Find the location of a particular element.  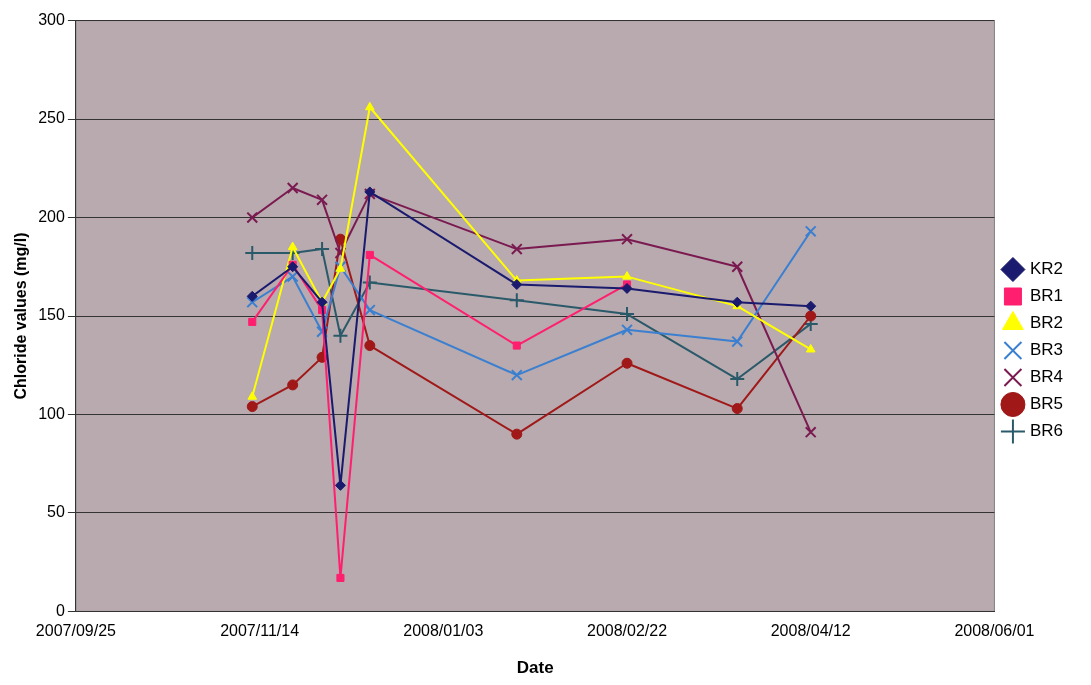

legend-label: BR2 is located at coordinates (1046, 323).